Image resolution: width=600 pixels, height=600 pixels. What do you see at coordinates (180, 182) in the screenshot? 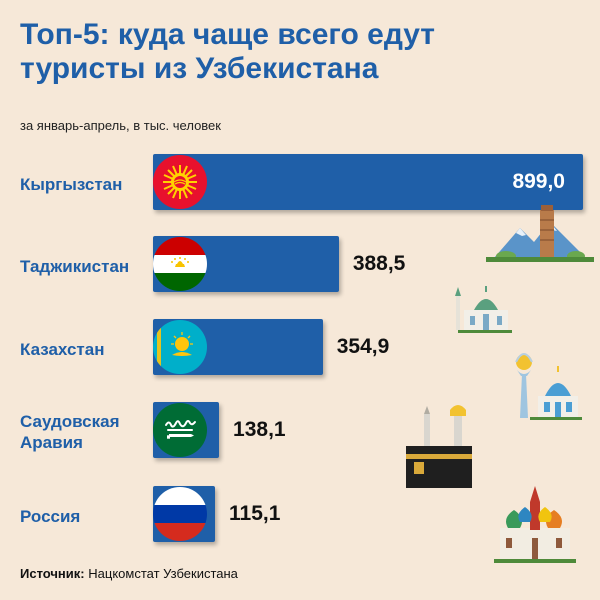
I see `kyrgyzstan-flag-icon` at bounding box center [180, 182].